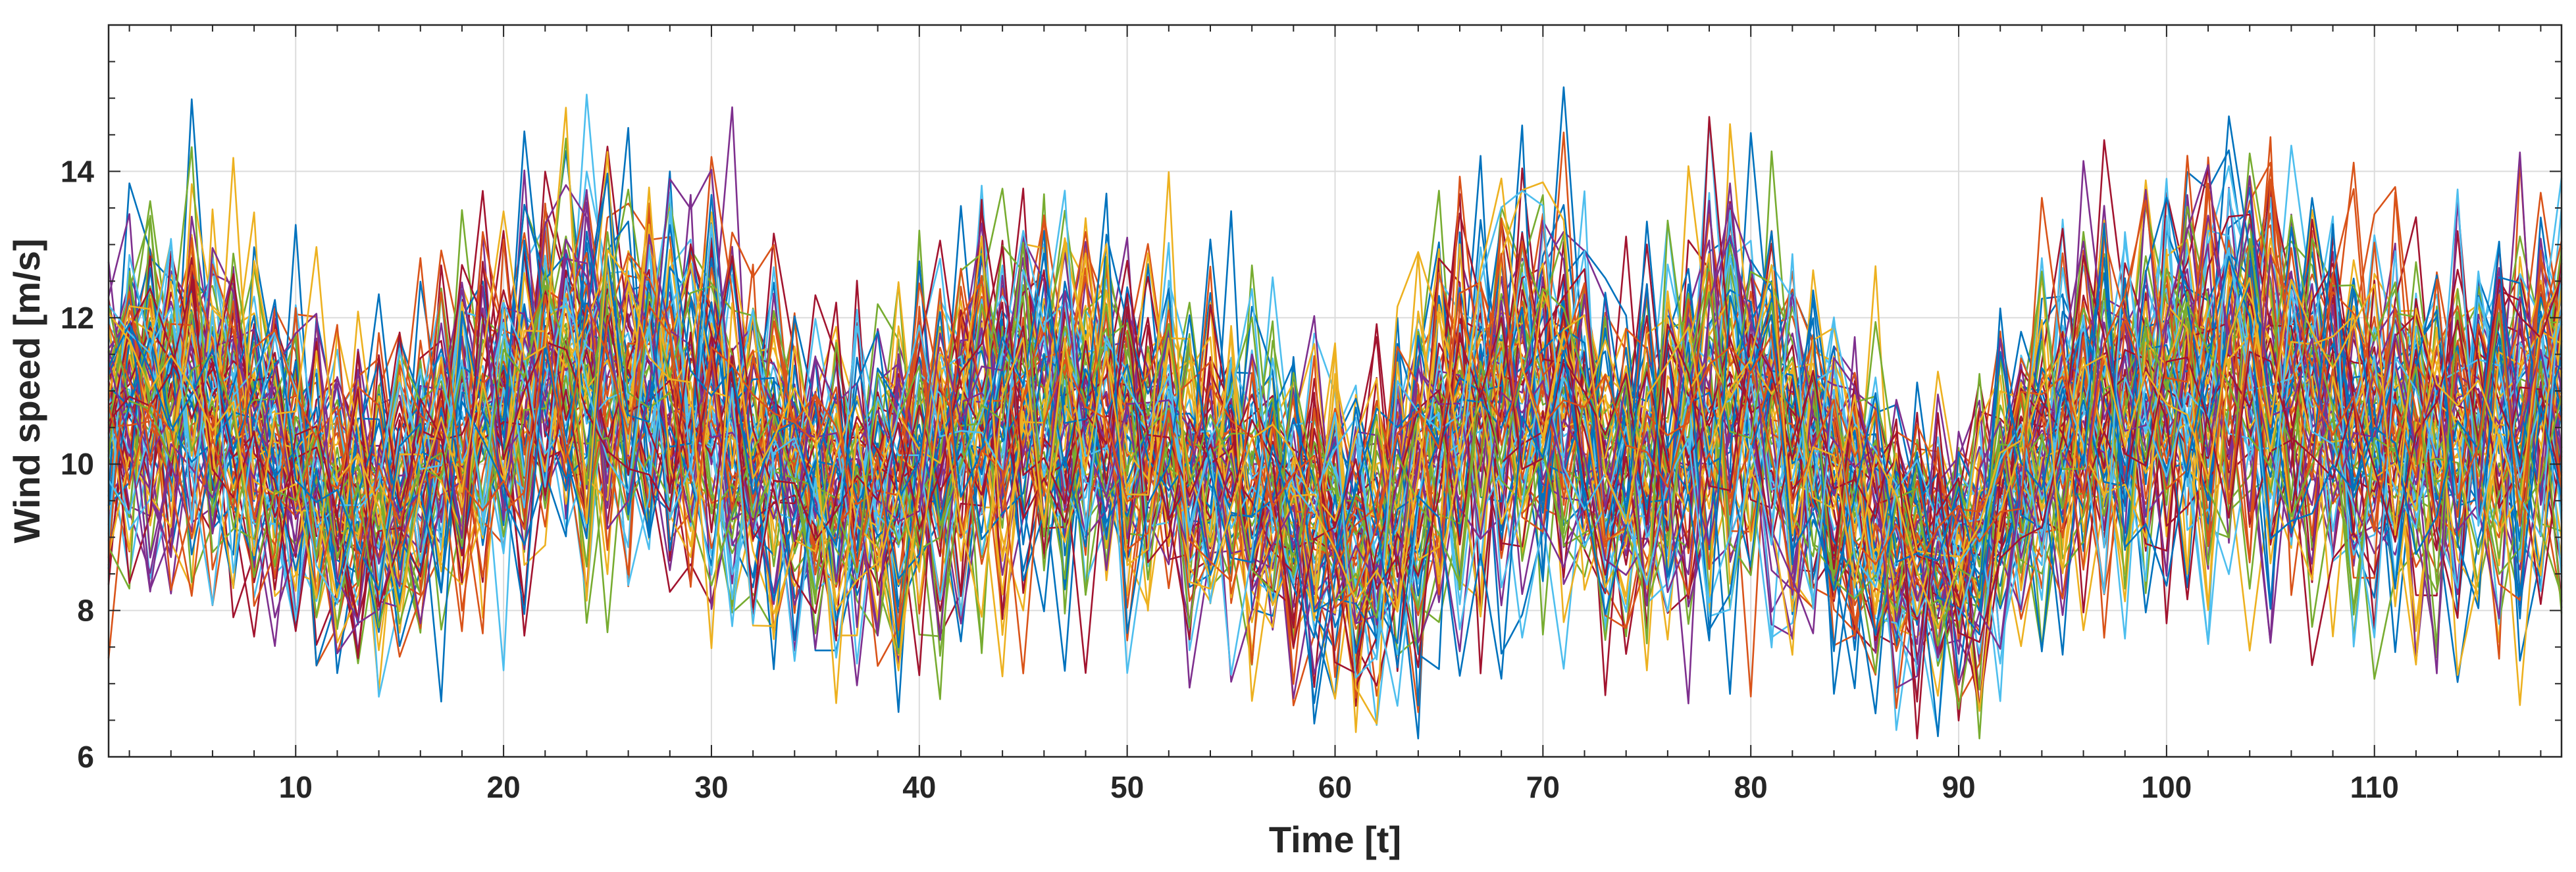 Image resolution: width=2576 pixels, height=872 pixels. I want to click on y-tick-label: 12, so click(77, 318).